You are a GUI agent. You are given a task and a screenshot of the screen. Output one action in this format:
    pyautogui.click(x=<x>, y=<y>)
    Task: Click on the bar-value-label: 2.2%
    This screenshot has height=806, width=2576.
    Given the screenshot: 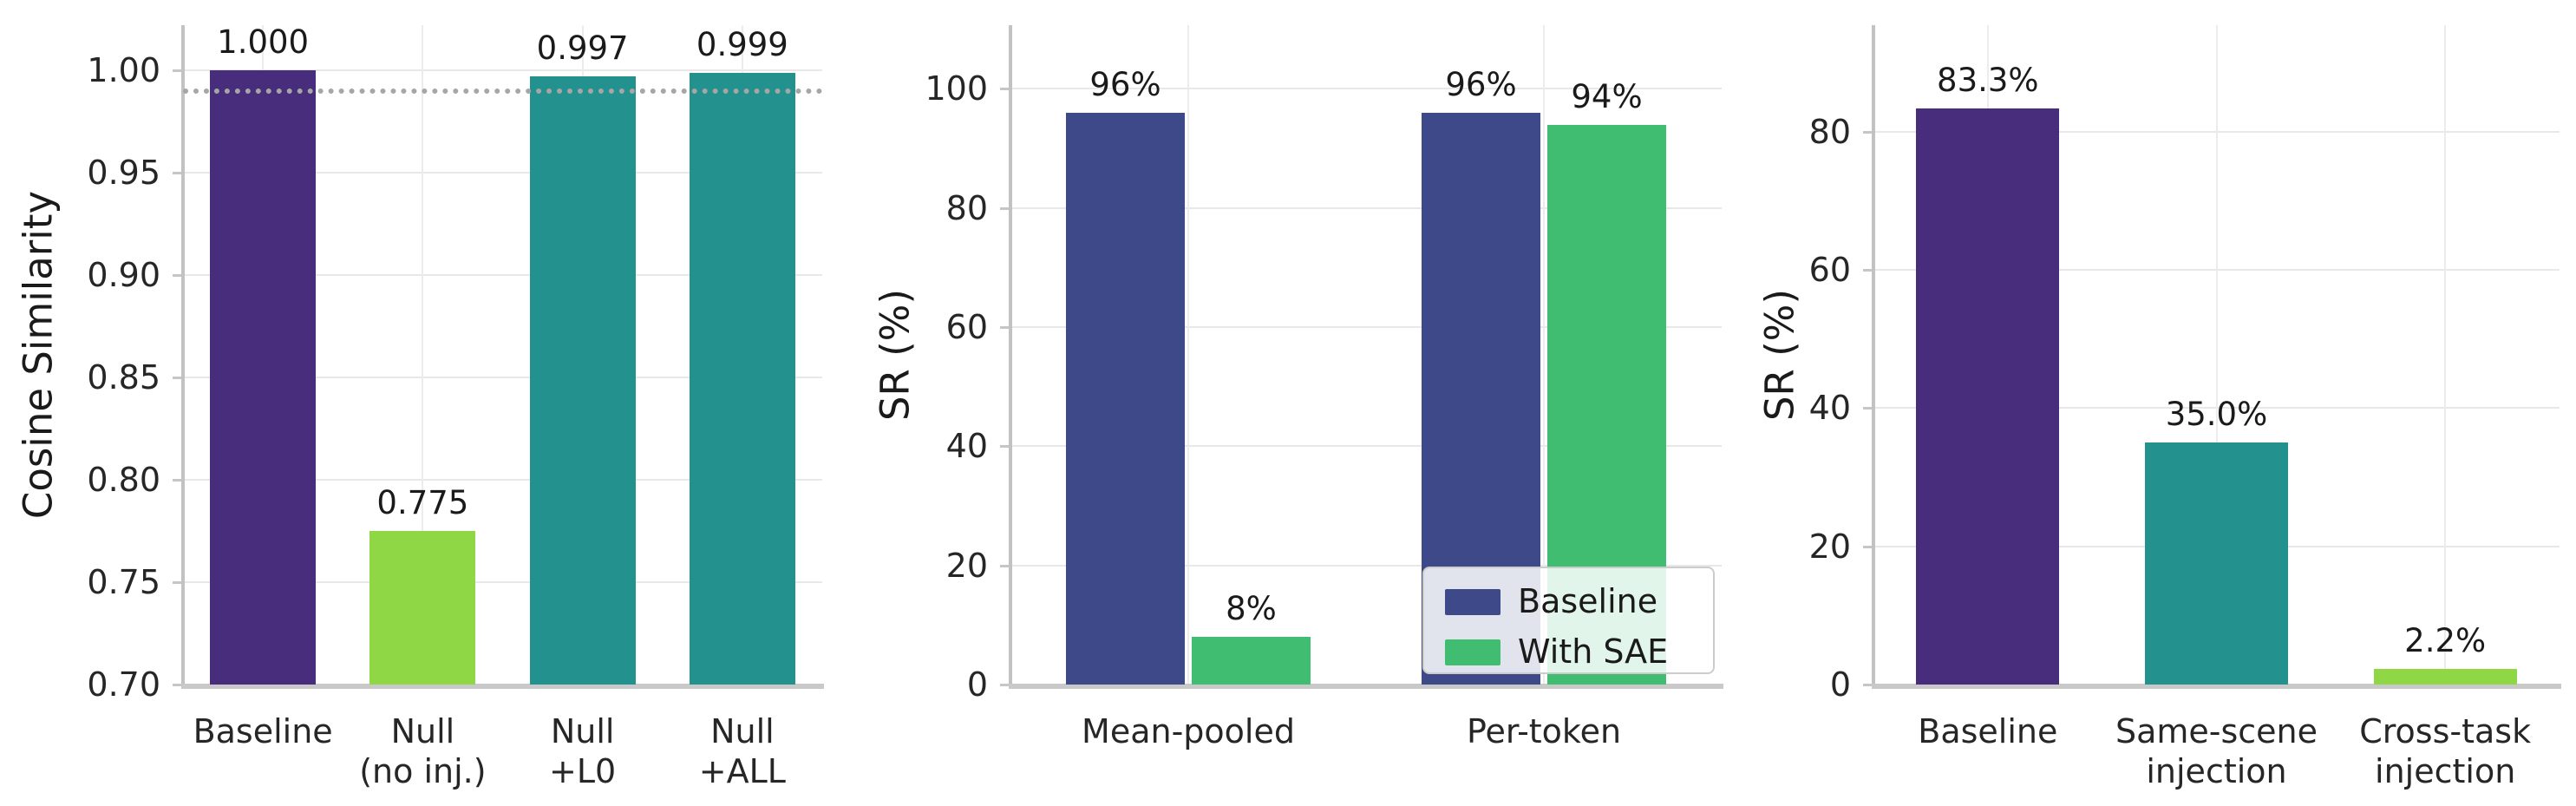 What is the action you would take?
    pyautogui.click(x=2445, y=641)
    